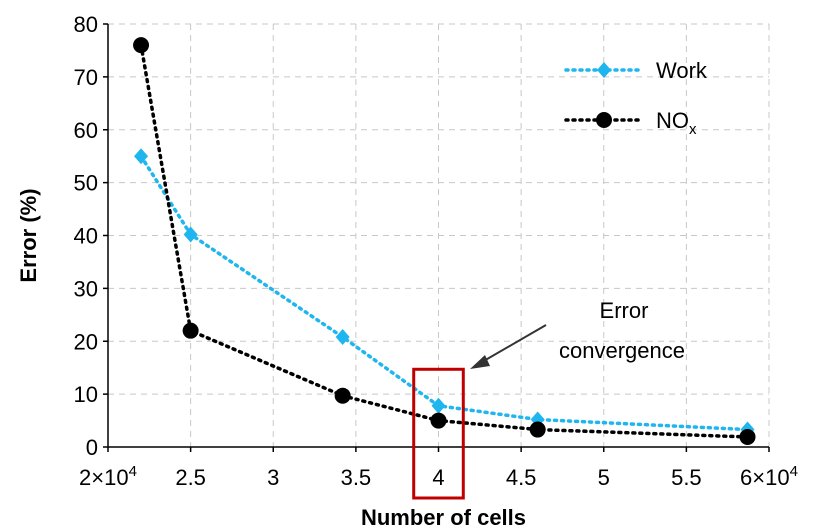  I want to click on x-tick-label: 3.5, so click(356, 477).